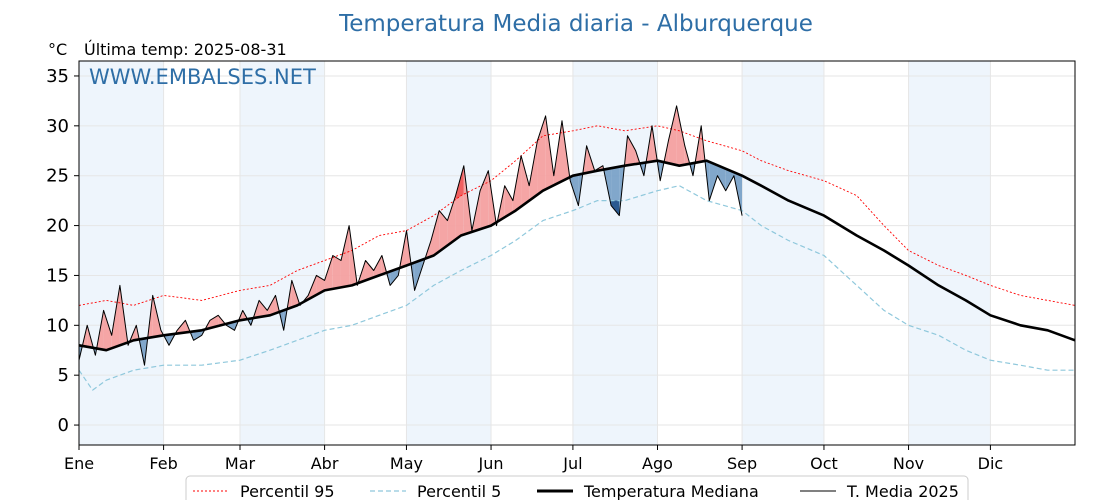  Describe the element at coordinates (57, 325) in the screenshot. I see `ytick-label-10: 10` at that location.